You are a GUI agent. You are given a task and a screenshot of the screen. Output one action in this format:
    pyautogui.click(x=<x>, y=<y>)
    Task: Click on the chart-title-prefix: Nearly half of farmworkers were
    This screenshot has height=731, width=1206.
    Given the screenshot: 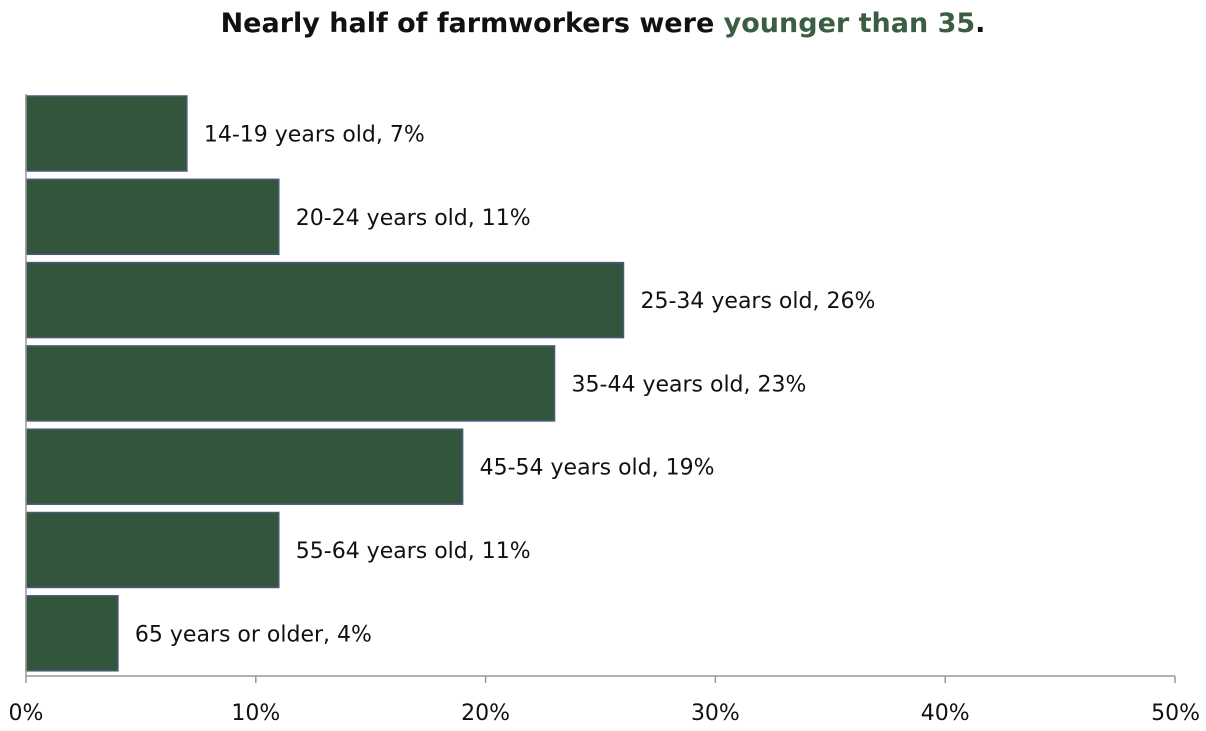 What is the action you would take?
    pyautogui.click(x=472, y=23)
    